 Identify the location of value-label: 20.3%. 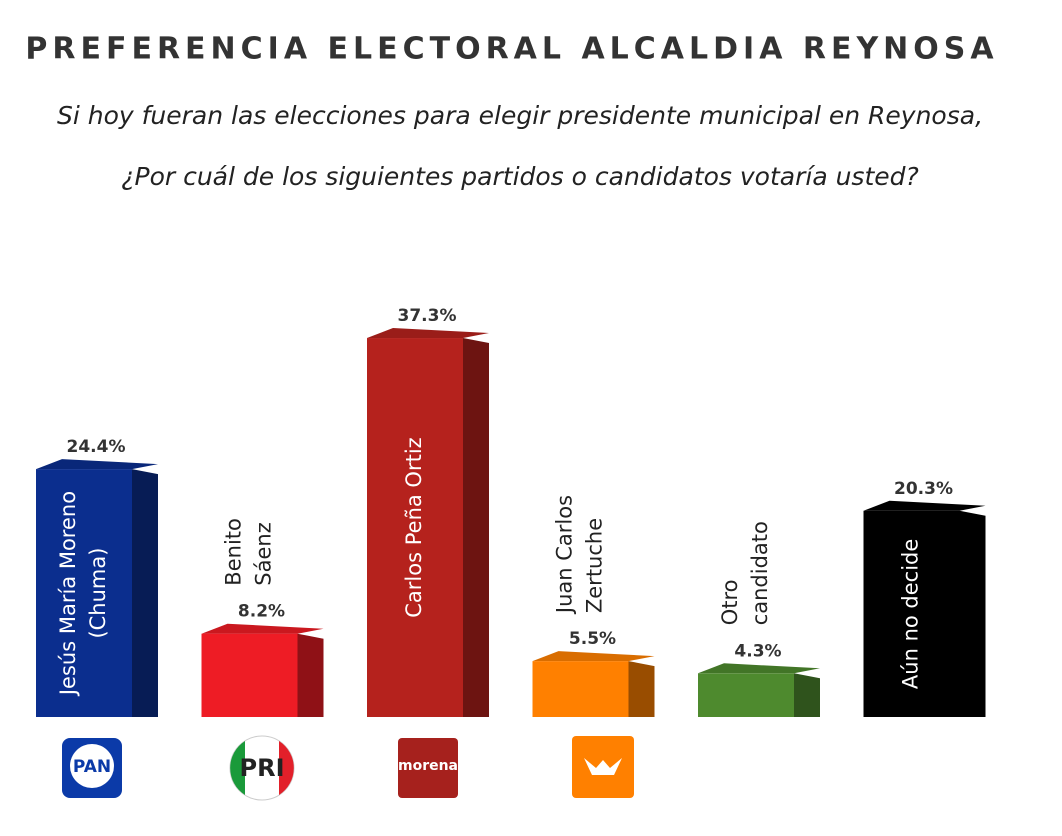
(923, 489).